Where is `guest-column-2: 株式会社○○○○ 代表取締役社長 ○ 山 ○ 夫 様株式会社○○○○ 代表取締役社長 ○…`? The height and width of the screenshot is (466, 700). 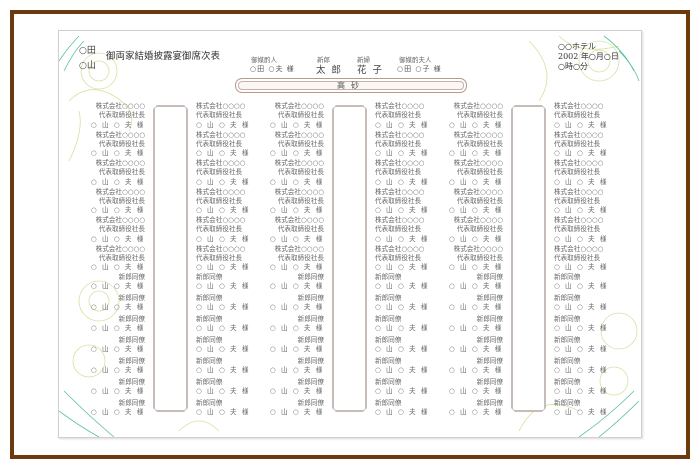
guest-column-2: 株式会社○○○○ 代表取締役社長 ○ 山 ○ 夫 様株式会社○○○○ 代表取締役社長 ○… is located at coordinates (227, 261).